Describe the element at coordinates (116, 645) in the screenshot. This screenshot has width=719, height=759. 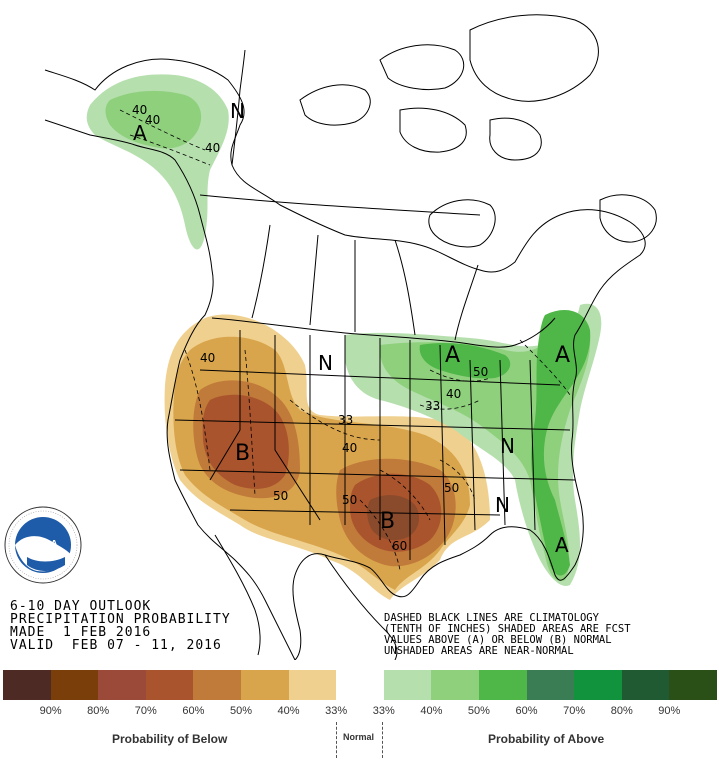
I see `valid-dates: VALID FEB 07 - 11, 2016` at that location.